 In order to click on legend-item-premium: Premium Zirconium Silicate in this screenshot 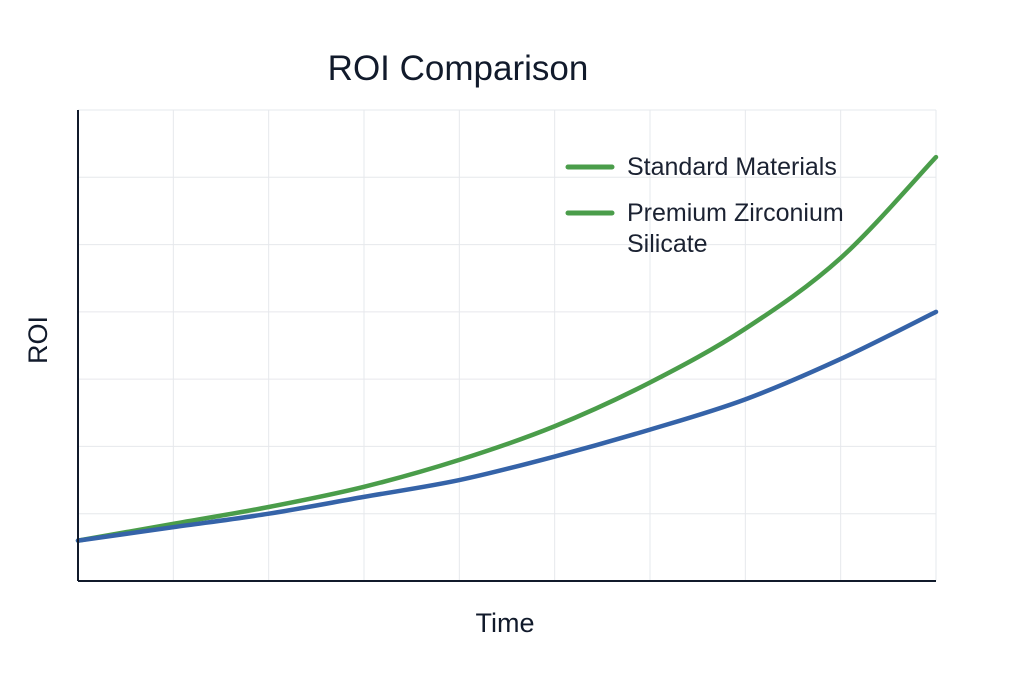, I will do `click(704, 228)`.